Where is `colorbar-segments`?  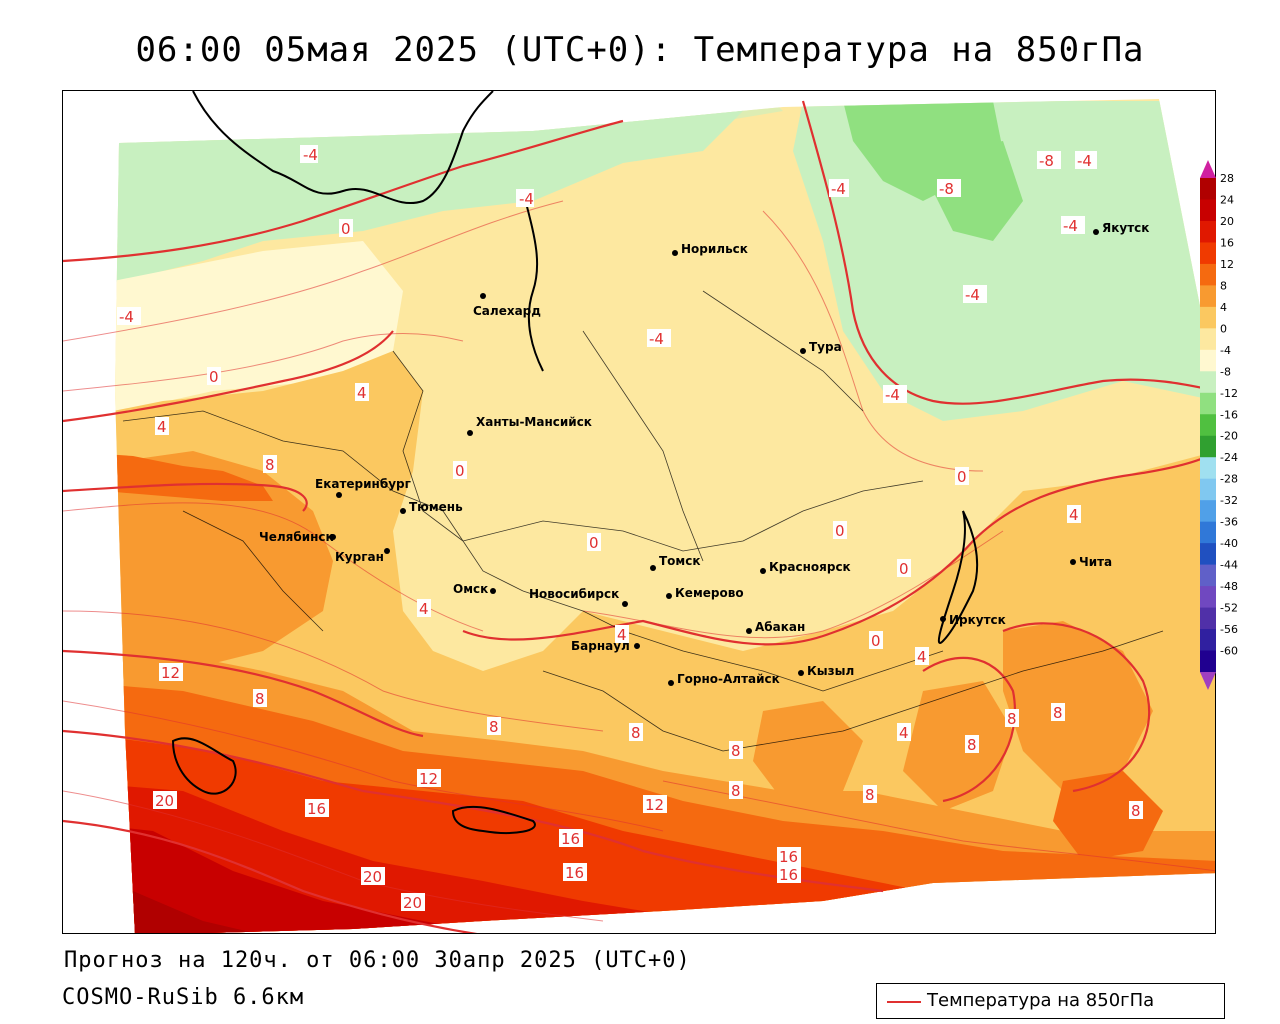
colorbar-segments is located at coordinates (1208, 425).